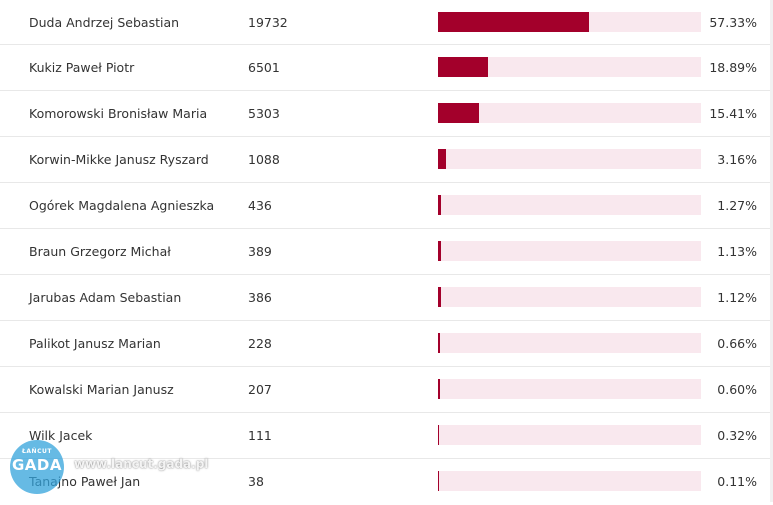 The image size is (773, 505). What do you see at coordinates (100, 251) in the screenshot?
I see `candidate-name: Braun Grzegorz Michał` at bounding box center [100, 251].